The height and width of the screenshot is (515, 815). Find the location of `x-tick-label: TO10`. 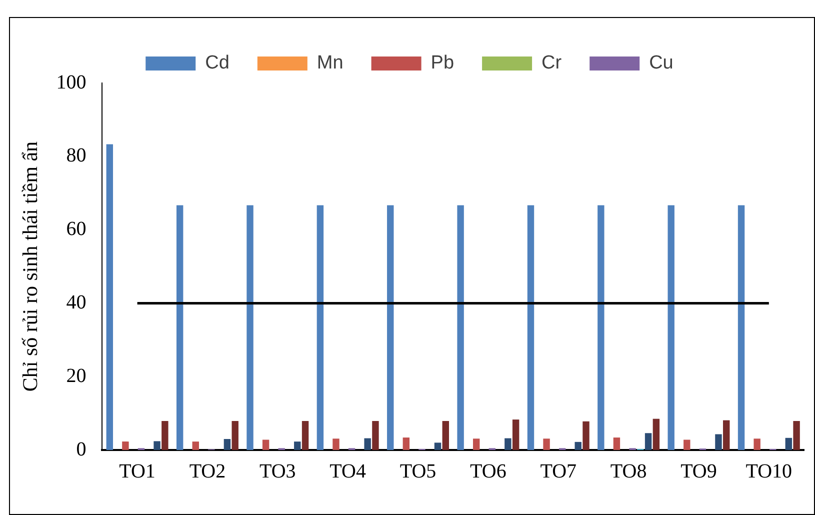

x-tick-label: TO10 is located at coordinates (769, 471).